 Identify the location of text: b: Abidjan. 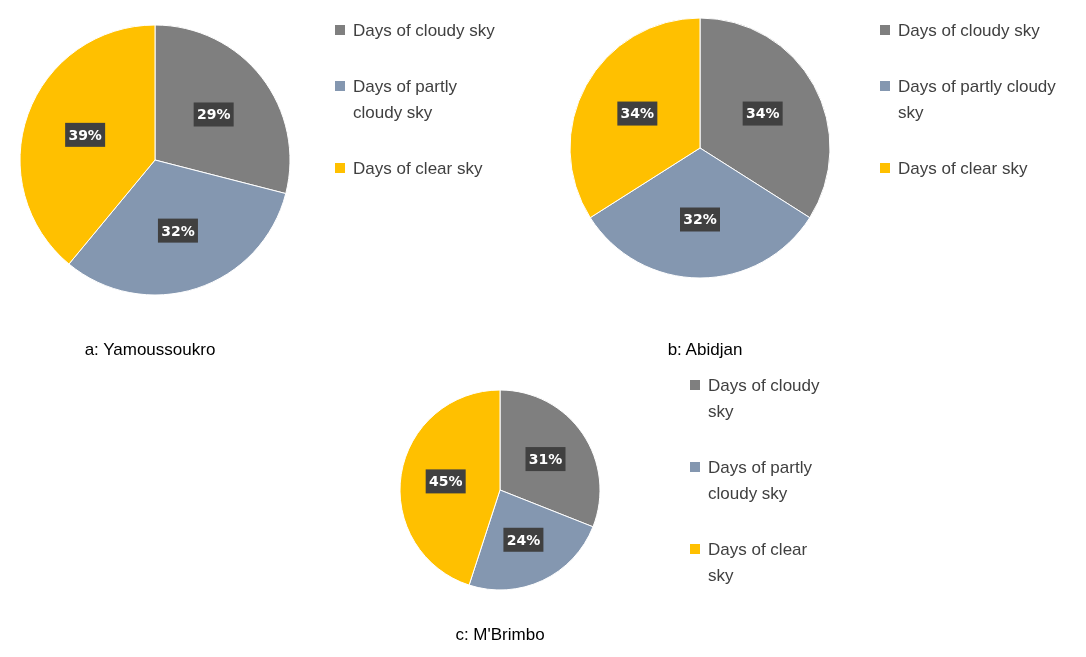
(705, 349).